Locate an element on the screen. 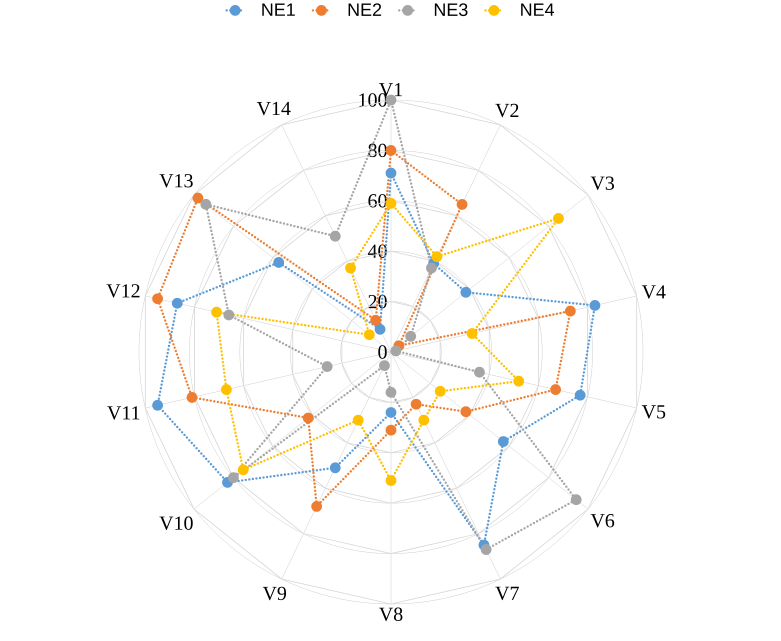 Image resolution: width=781 pixels, height=641 pixels. spoke-label: V11 is located at coordinates (123, 413).